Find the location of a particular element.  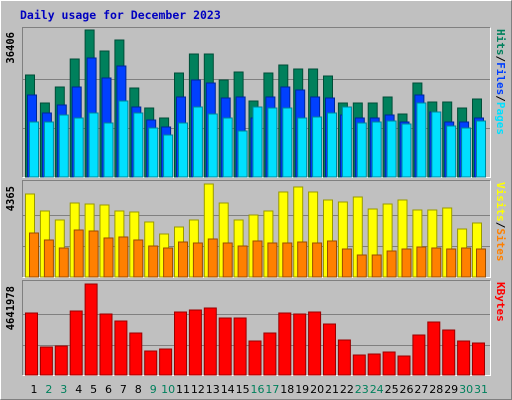

x-tick-label: 25 is located at coordinates (392, 389).